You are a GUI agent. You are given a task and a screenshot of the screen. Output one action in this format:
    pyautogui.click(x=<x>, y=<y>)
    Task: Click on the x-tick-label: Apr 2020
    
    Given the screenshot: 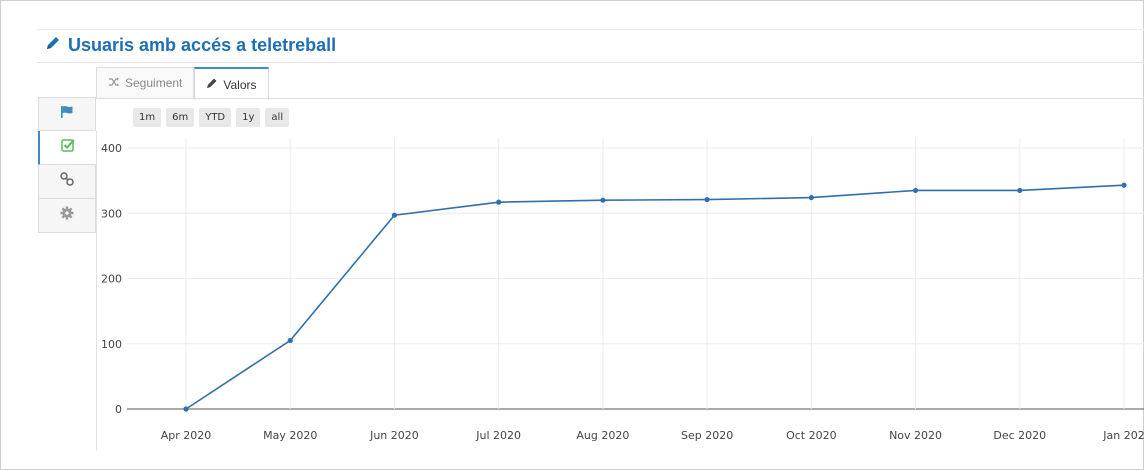 What is the action you would take?
    pyautogui.click(x=186, y=435)
    